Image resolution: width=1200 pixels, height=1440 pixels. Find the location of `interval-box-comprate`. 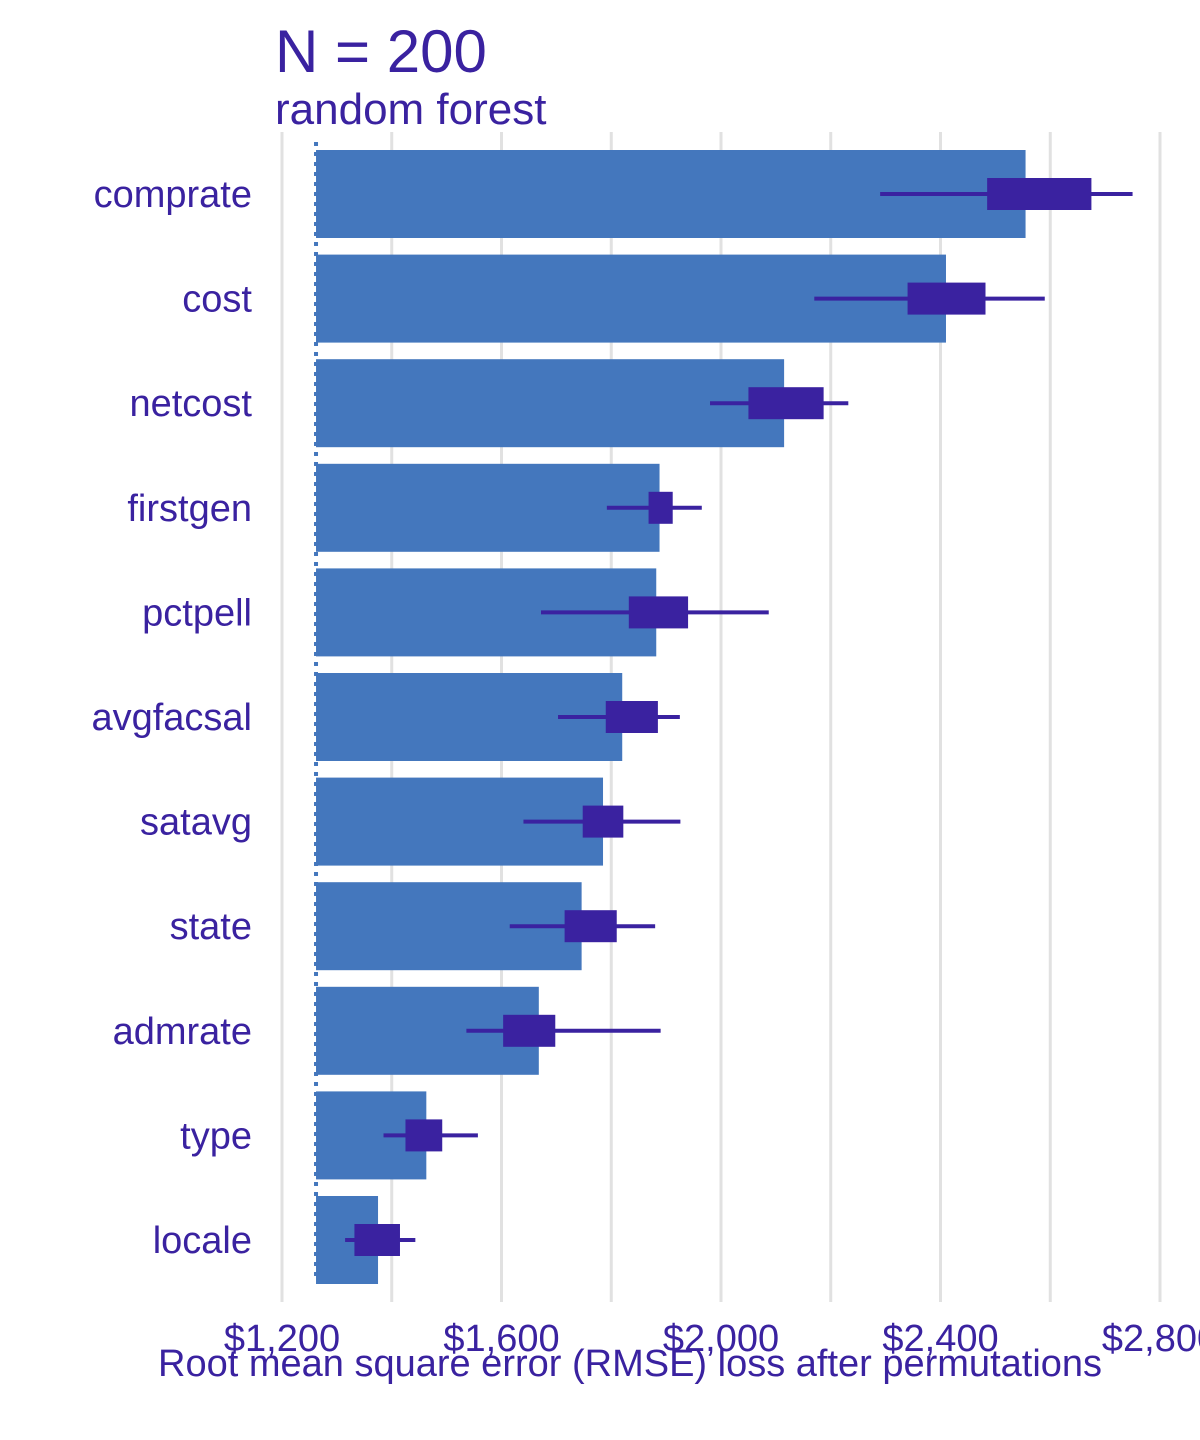

interval-box-comprate is located at coordinates (1039, 194).